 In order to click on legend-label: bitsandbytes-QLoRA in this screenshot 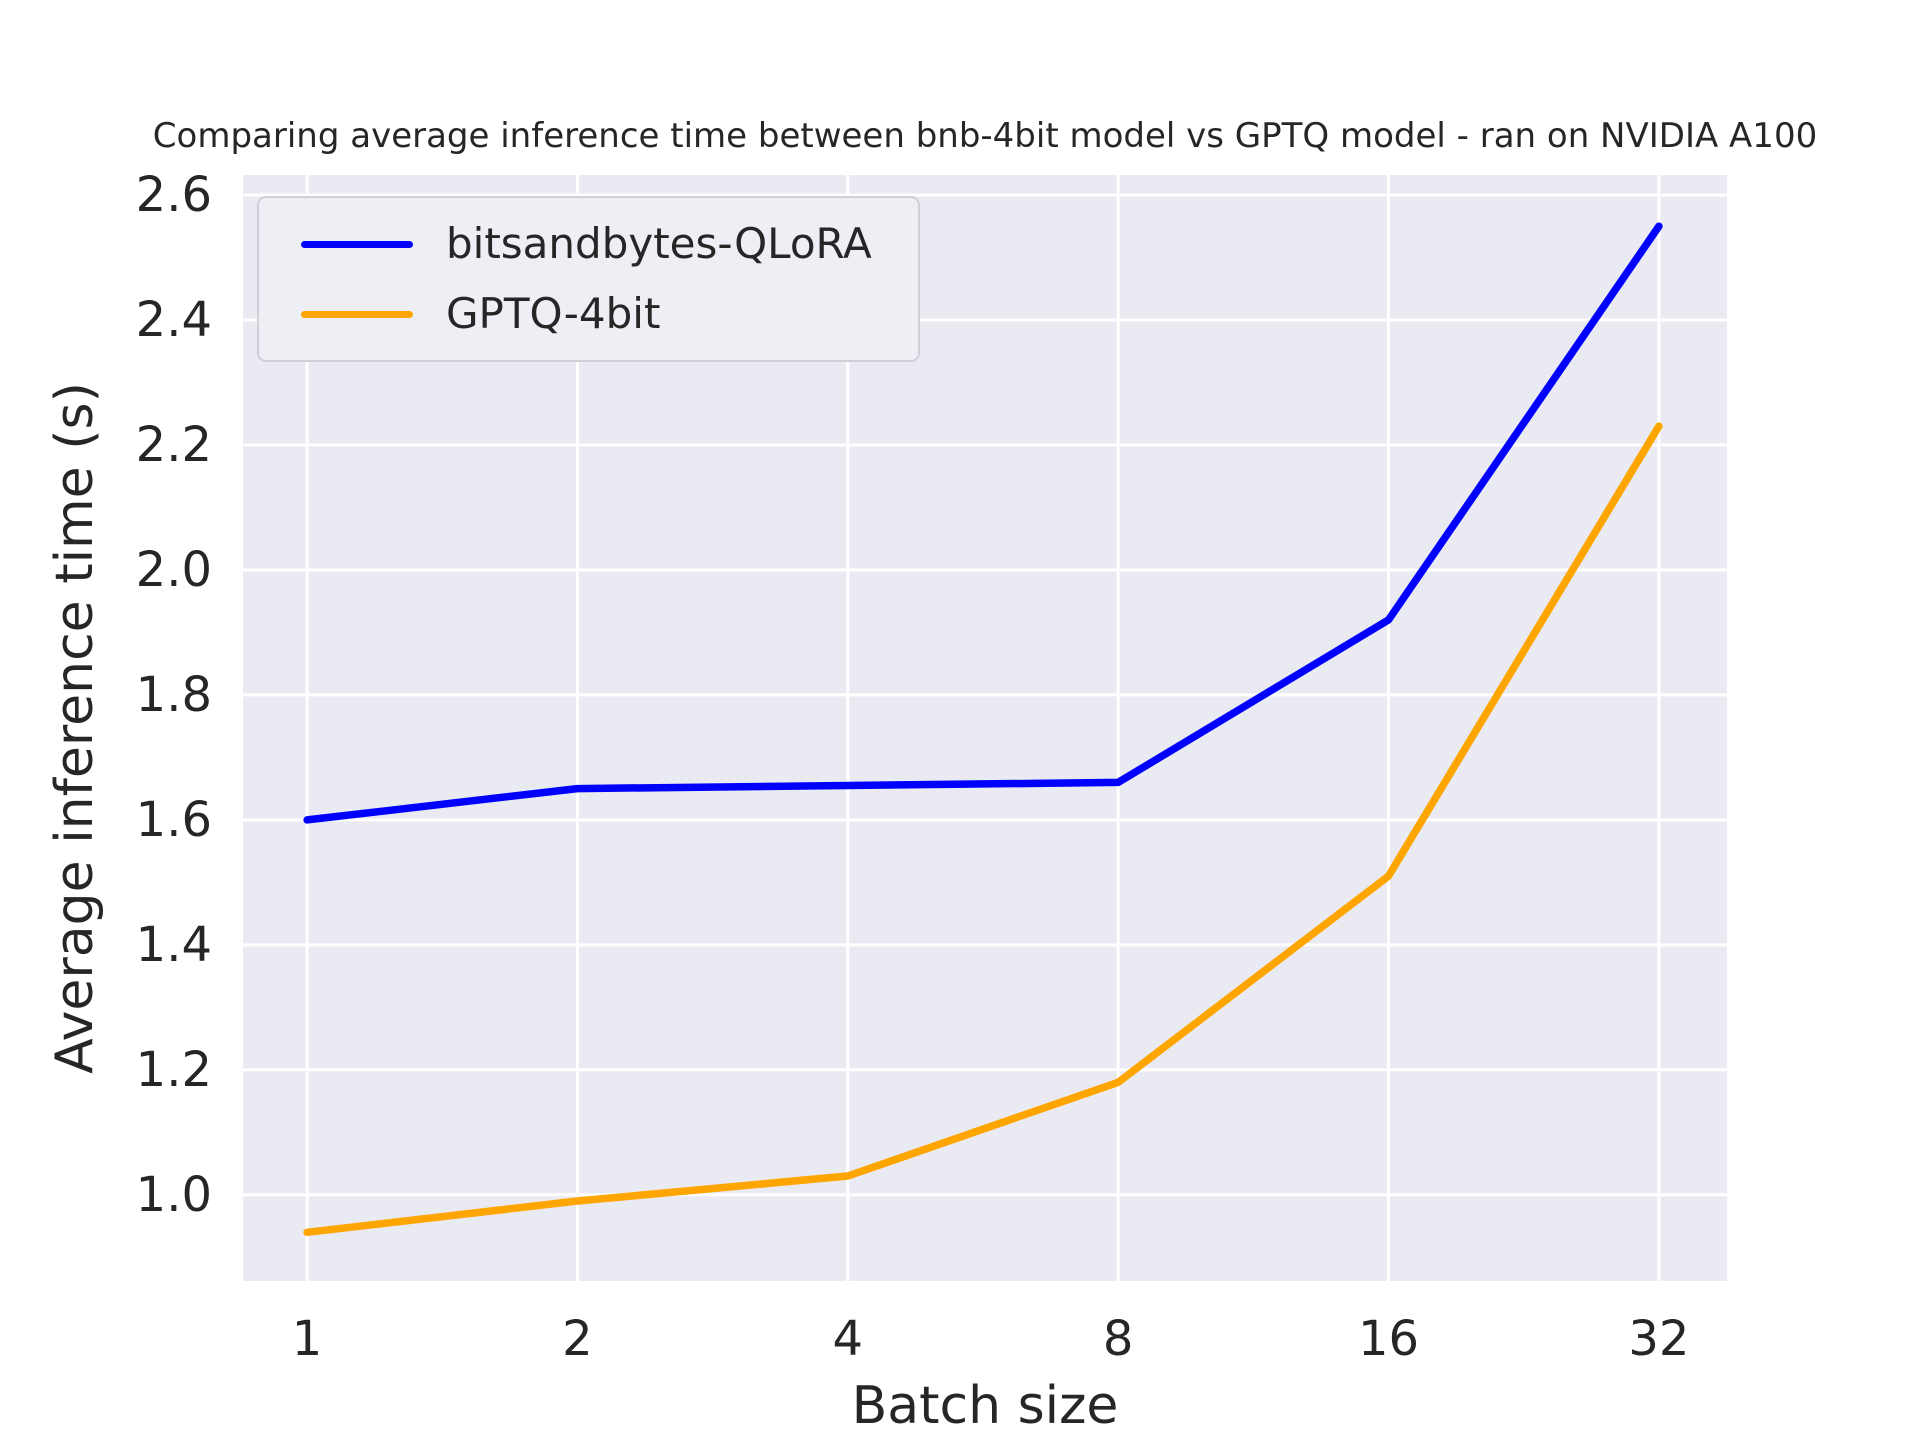, I will do `click(659, 243)`.